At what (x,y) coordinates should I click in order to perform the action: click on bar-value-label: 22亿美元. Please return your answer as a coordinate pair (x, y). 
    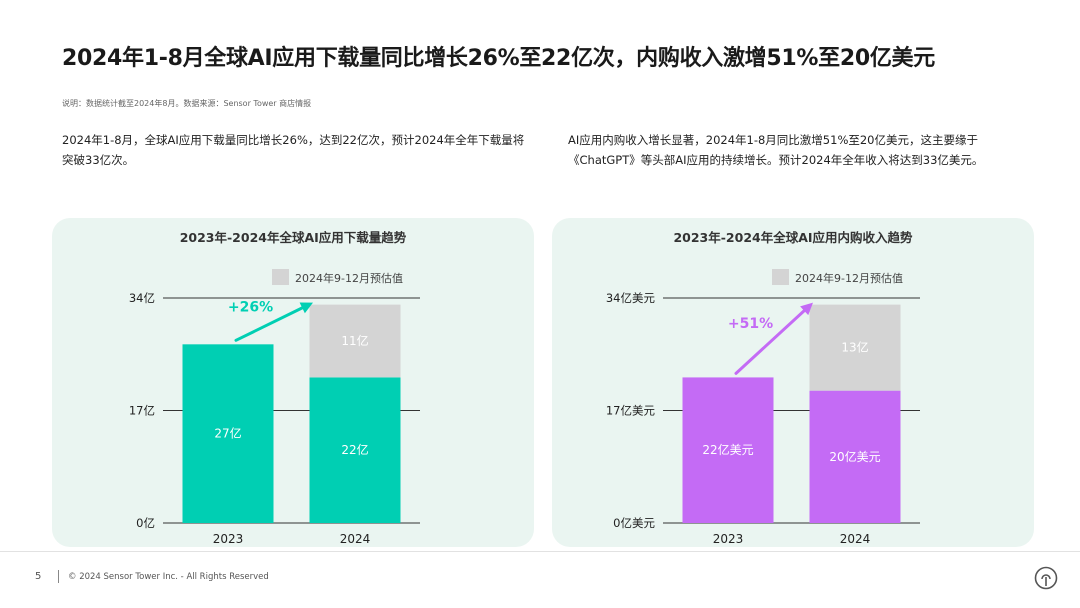
    Looking at the image, I should click on (727, 449).